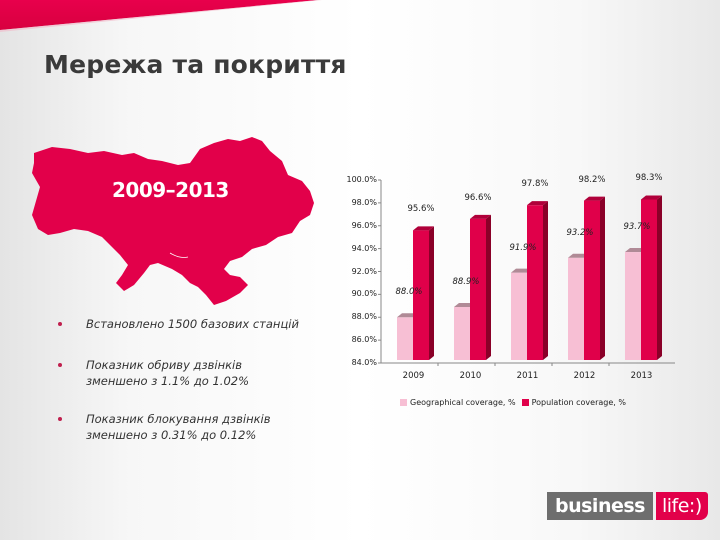 Image resolution: width=720 pixels, height=540 pixels. What do you see at coordinates (525, 402) in the screenshot?
I see `legend-swatch-pop-icon` at bounding box center [525, 402].